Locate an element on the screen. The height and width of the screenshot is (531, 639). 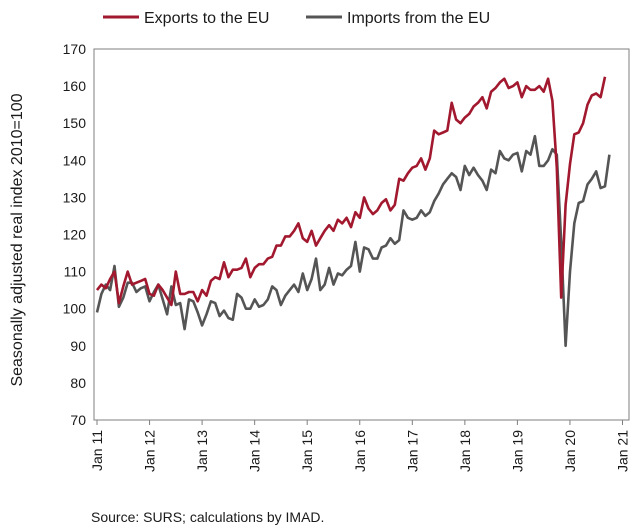
x-tick-label: Jan 17 is located at coordinates (412, 451).